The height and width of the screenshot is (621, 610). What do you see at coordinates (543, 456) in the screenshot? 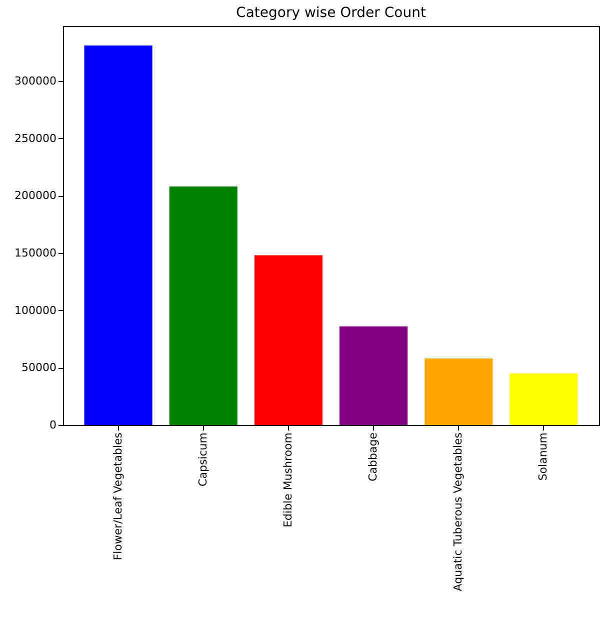
I see `x-tick-label: Solanum` at bounding box center [543, 456].